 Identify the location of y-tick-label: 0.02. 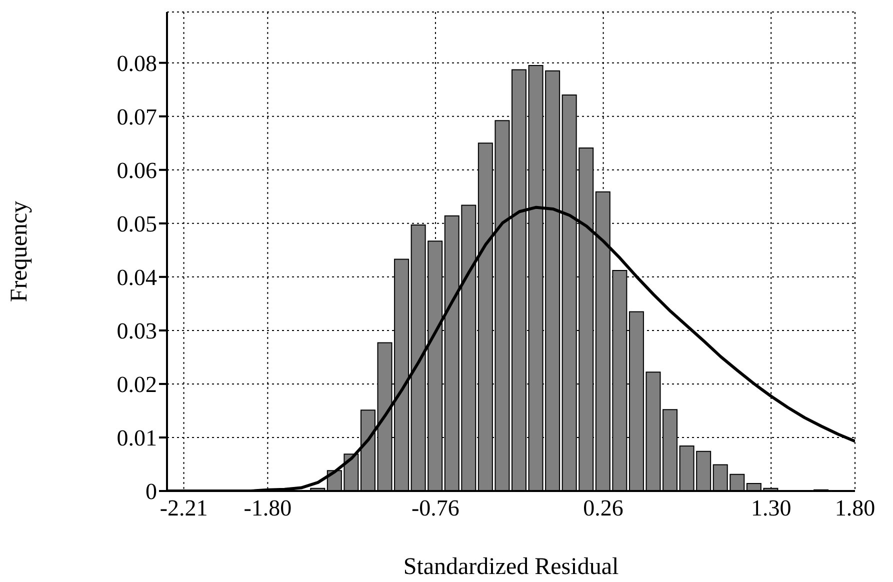
(136, 385).